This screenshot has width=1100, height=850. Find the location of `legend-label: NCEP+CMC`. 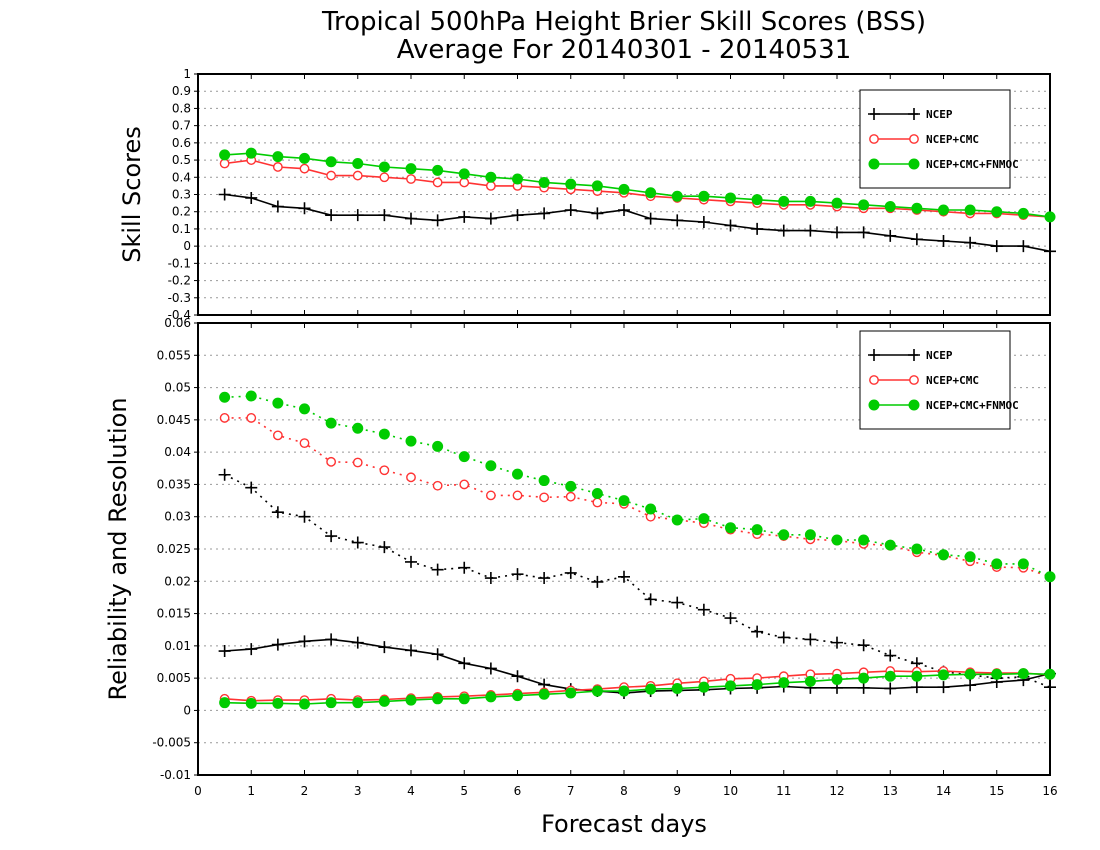

legend-label: NCEP+CMC is located at coordinates (952, 139).